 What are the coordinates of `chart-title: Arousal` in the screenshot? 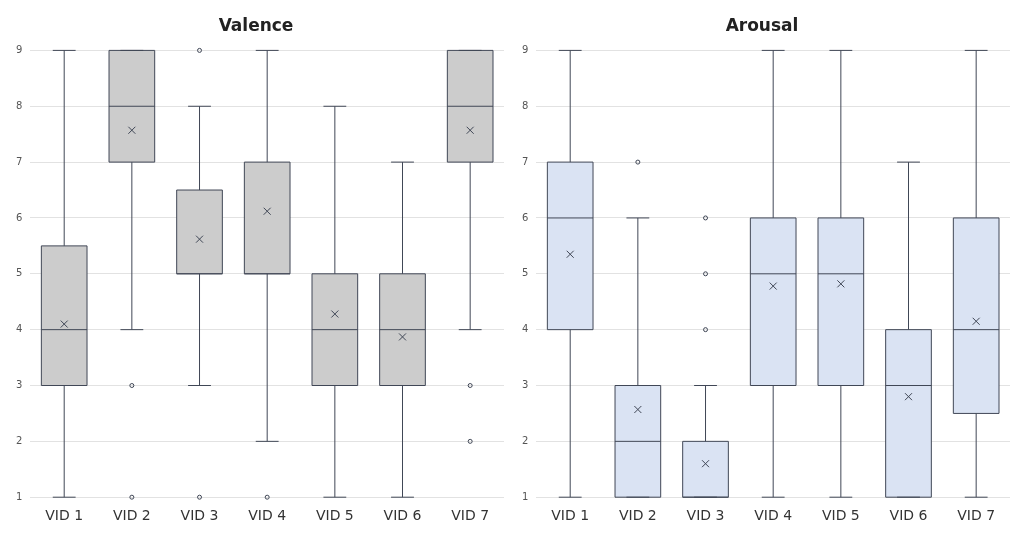 It's located at (762, 24).